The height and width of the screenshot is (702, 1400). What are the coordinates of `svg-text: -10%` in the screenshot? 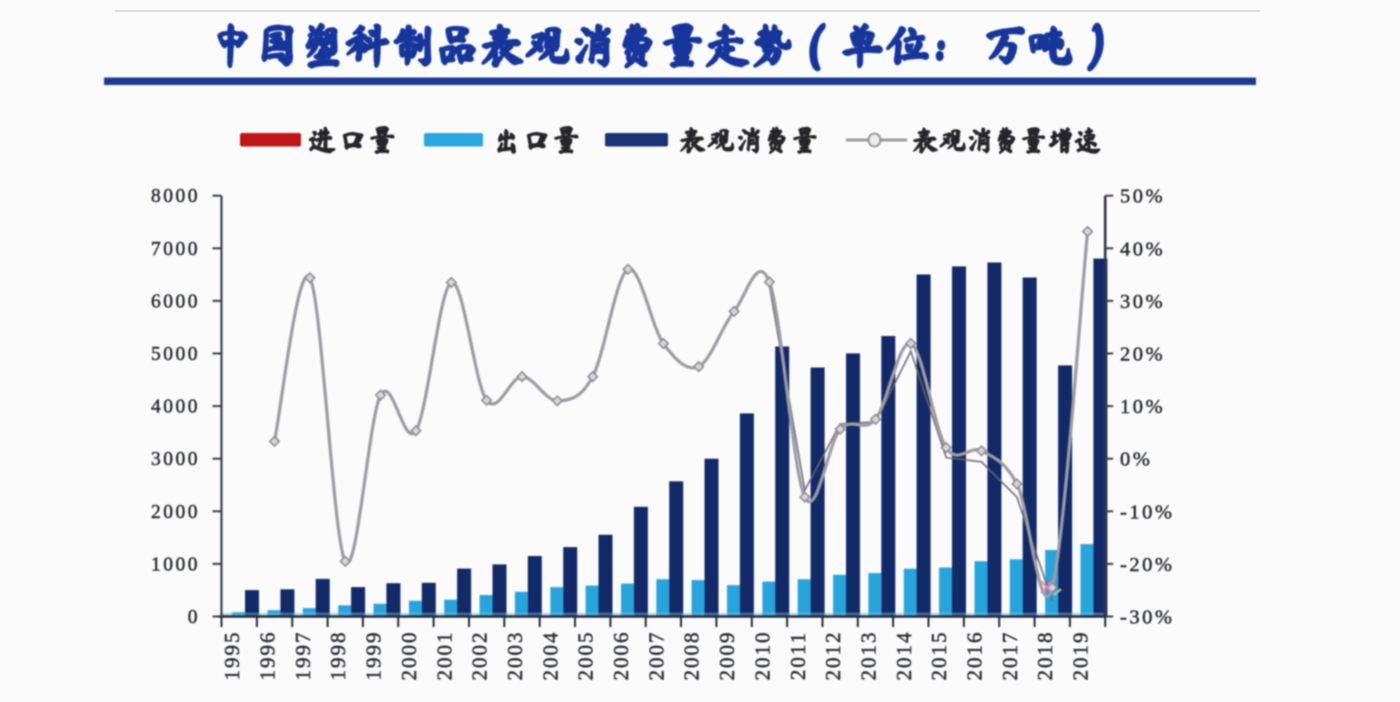 It's located at (1147, 512).